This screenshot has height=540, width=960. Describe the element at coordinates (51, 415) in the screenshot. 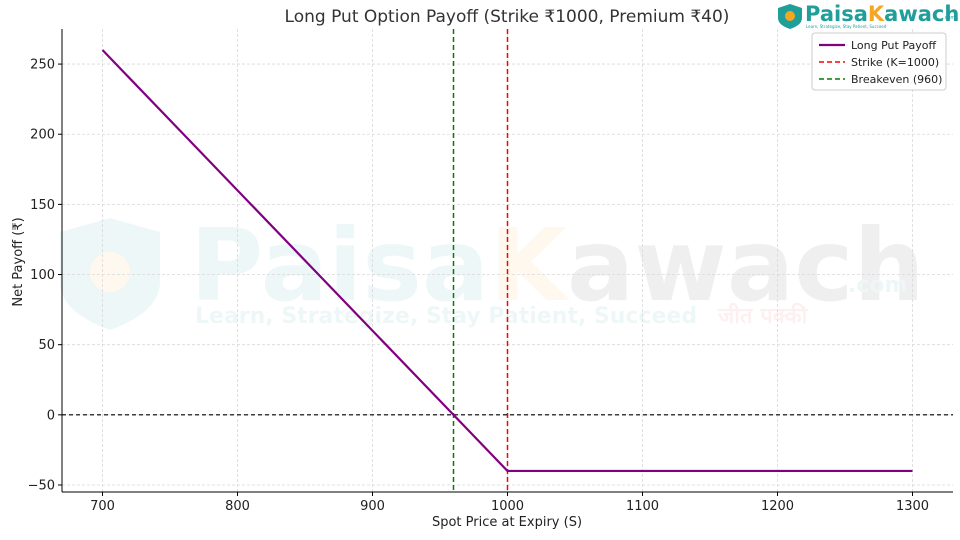

I see `y-tick-label-0: 0` at that location.